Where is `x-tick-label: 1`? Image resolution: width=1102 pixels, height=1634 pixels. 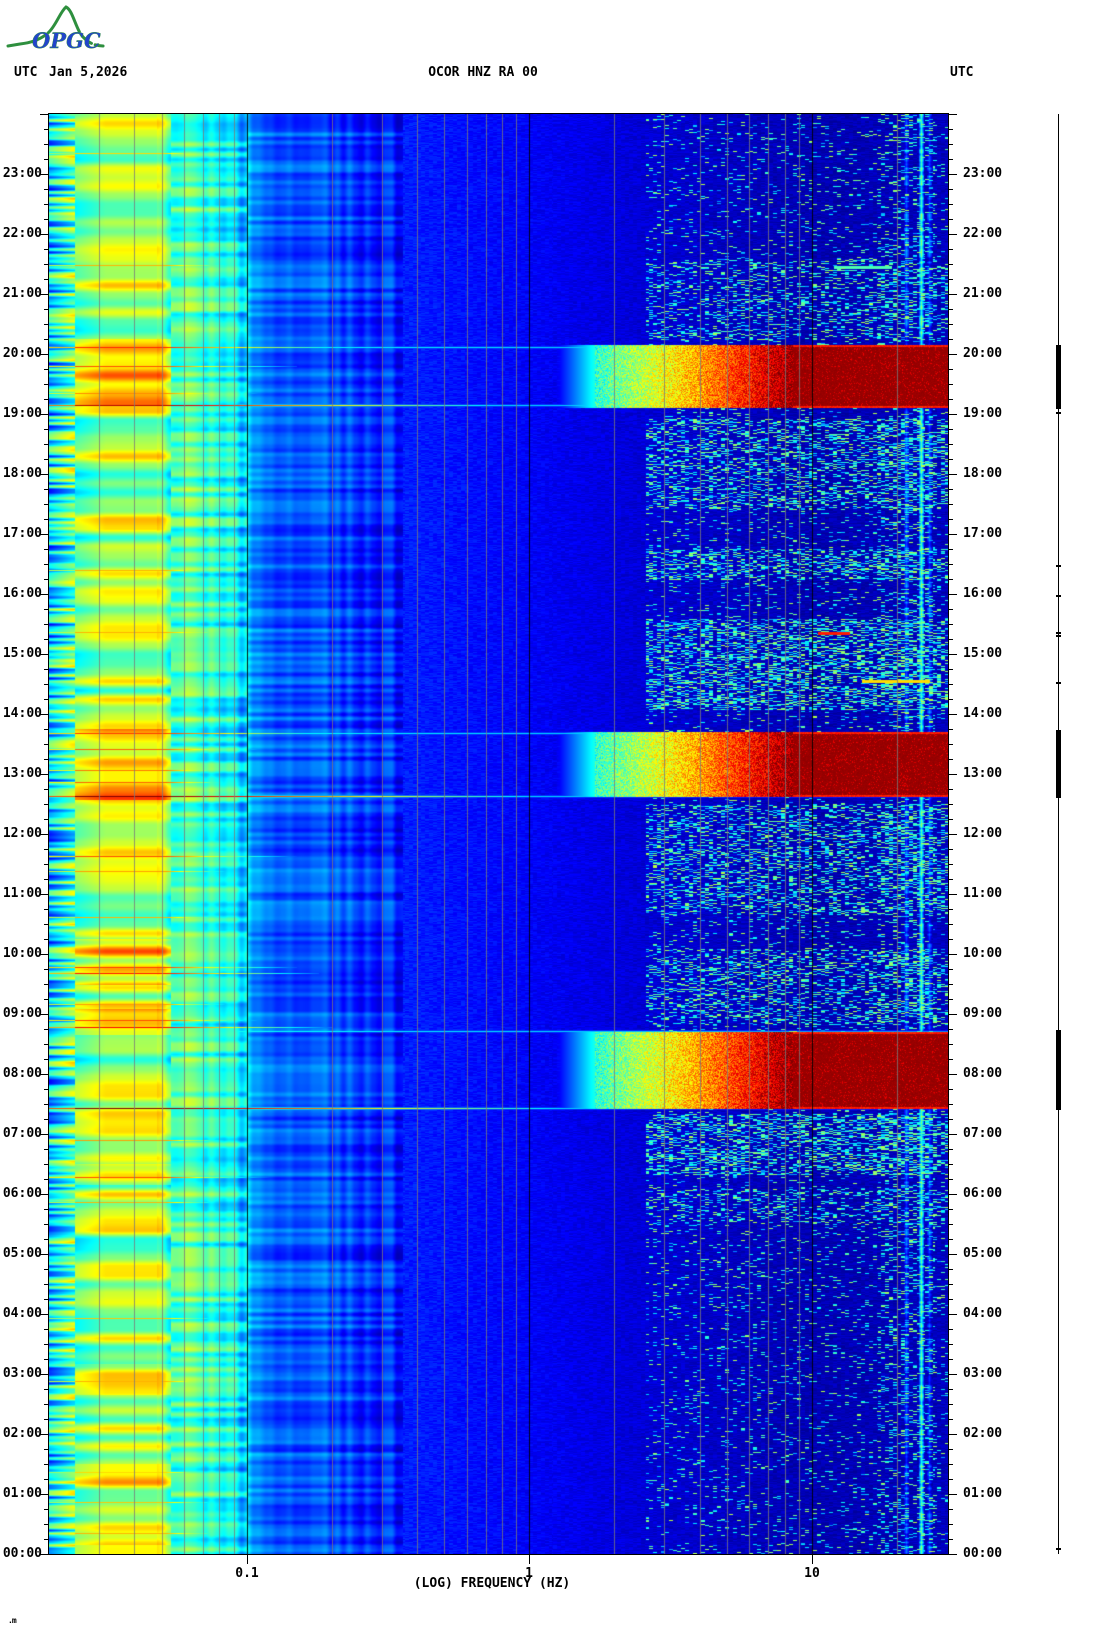 x-tick-label: 1 is located at coordinates (529, 1573).